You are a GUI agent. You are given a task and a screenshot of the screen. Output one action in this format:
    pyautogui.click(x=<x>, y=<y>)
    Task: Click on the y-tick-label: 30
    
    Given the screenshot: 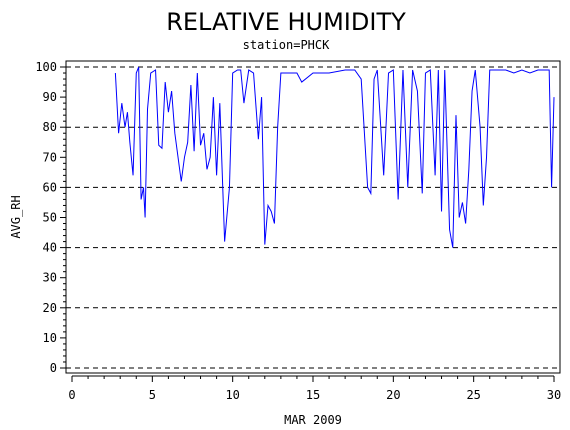 What is the action you would take?
    pyautogui.click(x=50, y=278)
    